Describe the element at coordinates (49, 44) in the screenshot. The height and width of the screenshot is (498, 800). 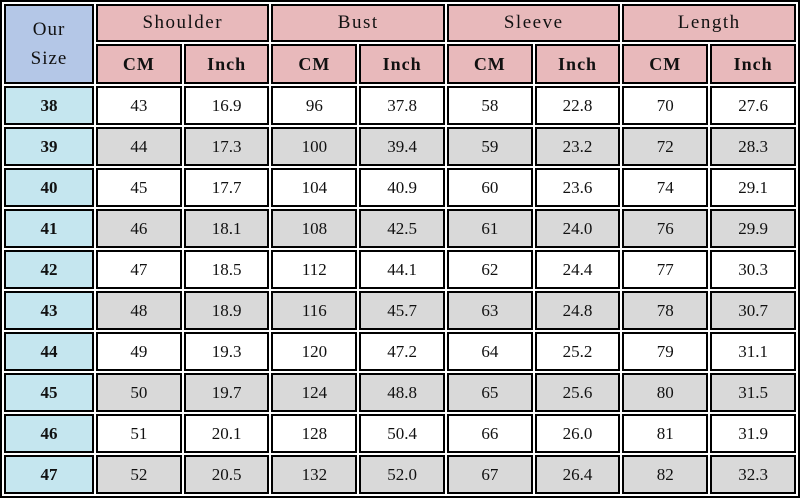
I see `corner-header-our-size: Our Size` at that location.